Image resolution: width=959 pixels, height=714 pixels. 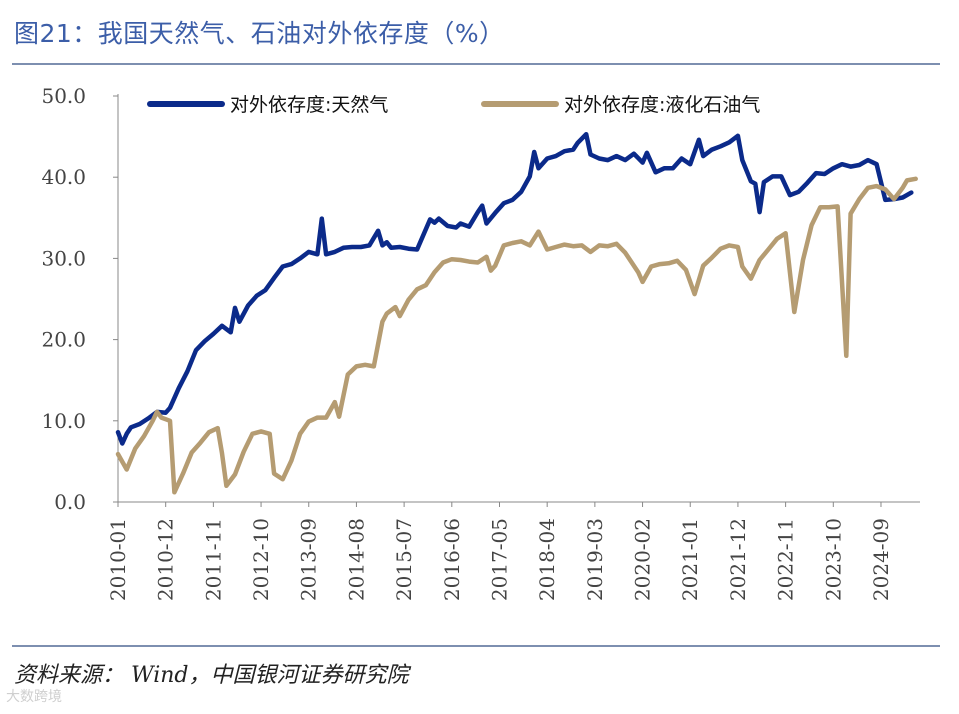 What do you see at coordinates (453, 105) in the screenshot?
I see `chart-legend: 对外依存度:天然气 对外依存度:液化石油气` at bounding box center [453, 105].